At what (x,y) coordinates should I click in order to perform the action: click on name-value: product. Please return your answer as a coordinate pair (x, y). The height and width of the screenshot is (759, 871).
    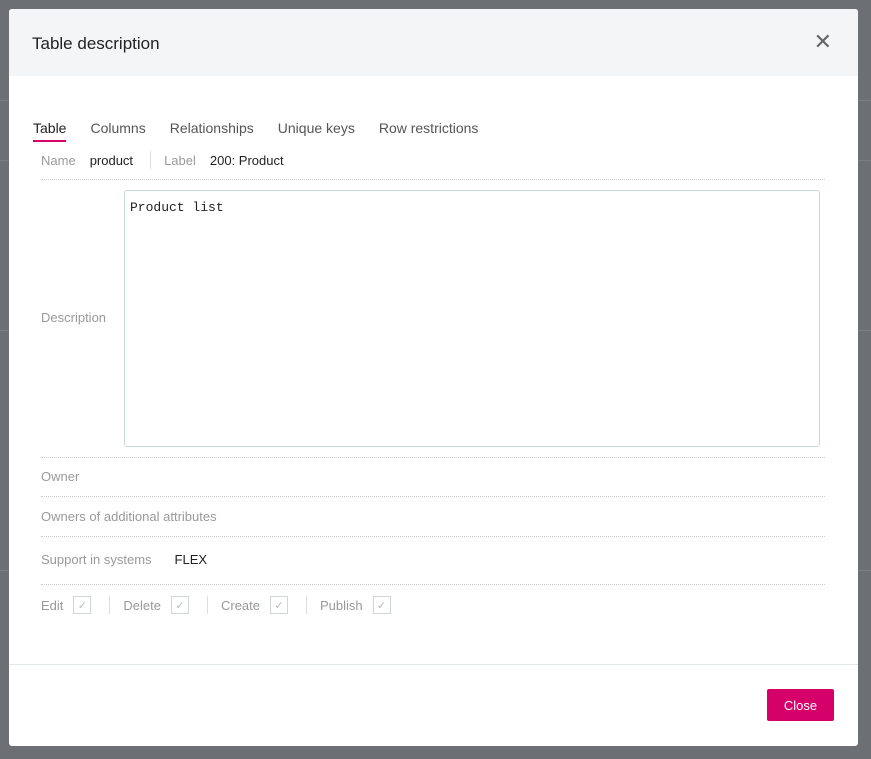
    Looking at the image, I should click on (111, 160).